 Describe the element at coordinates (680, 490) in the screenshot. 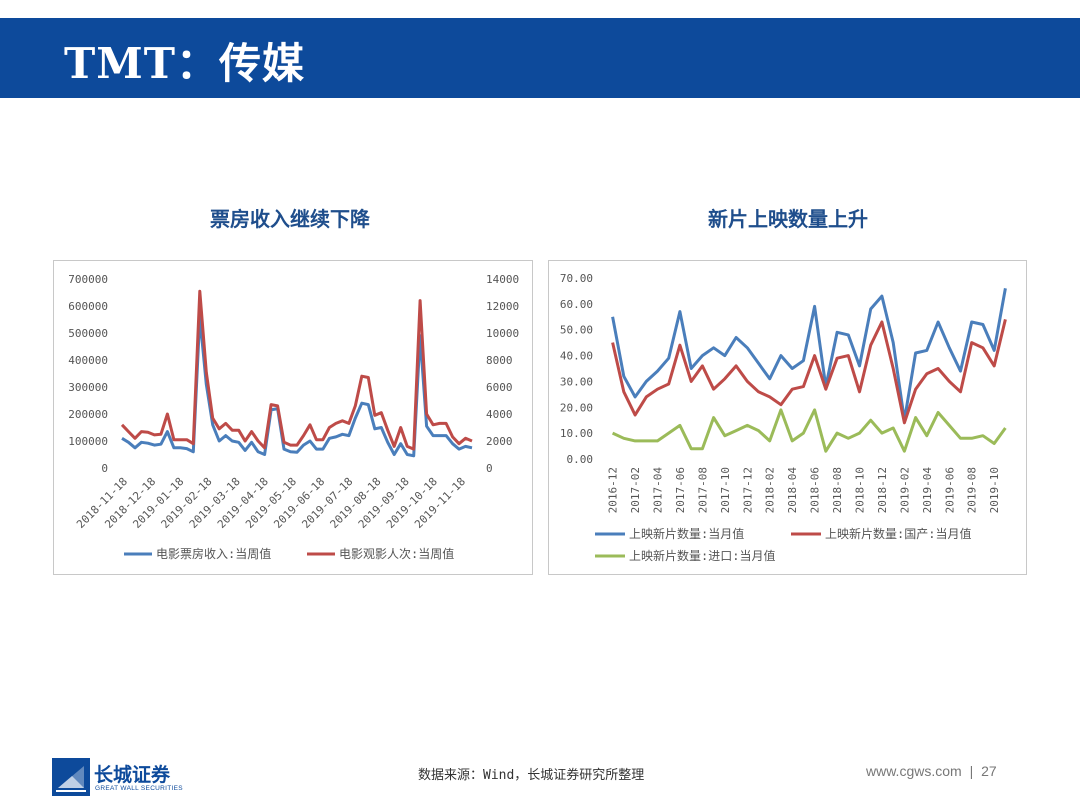

I see `x-tick-label: 2017-06` at that location.